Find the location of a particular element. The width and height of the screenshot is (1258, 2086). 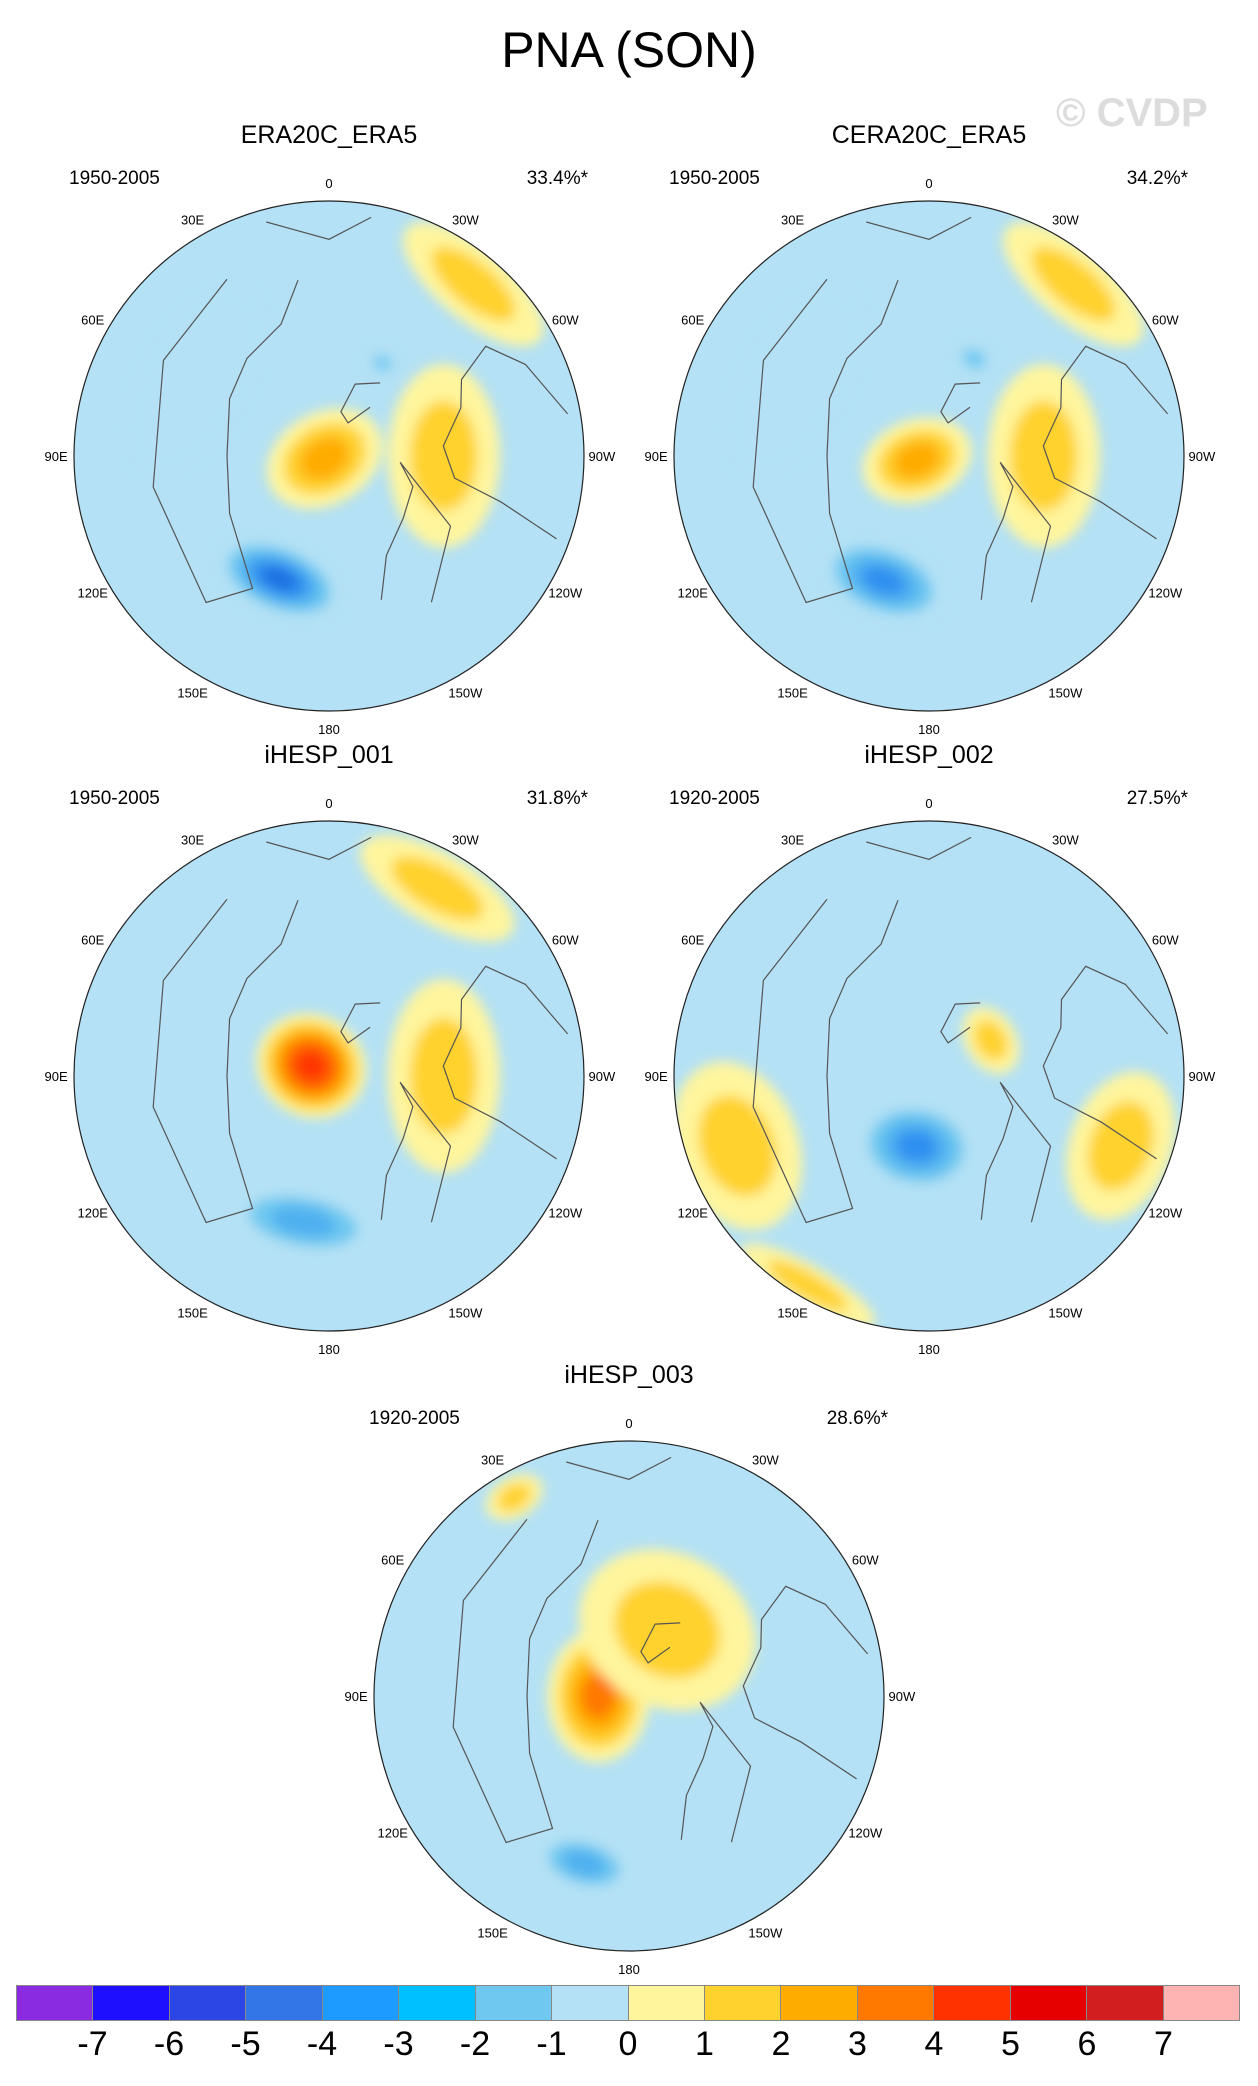

colorbar-tick-label: -2 is located at coordinates (475, 2044).